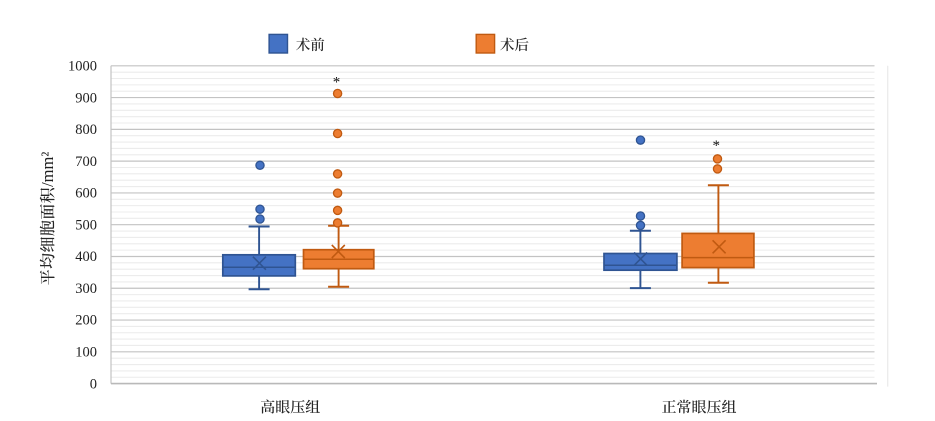  I want to click on svg-text: 200, so click(86, 321).